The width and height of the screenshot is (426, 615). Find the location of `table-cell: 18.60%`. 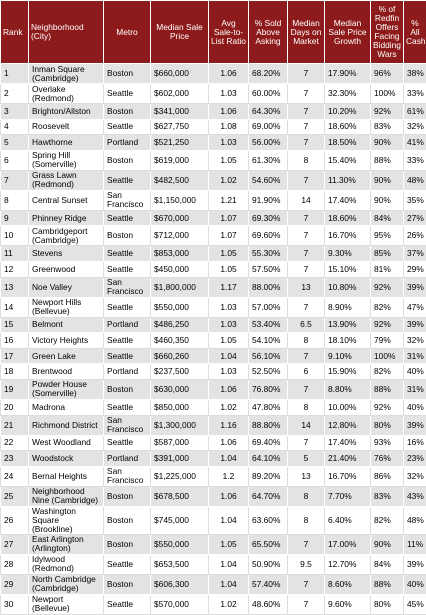

table-cell: 18.60% is located at coordinates (348, 127).